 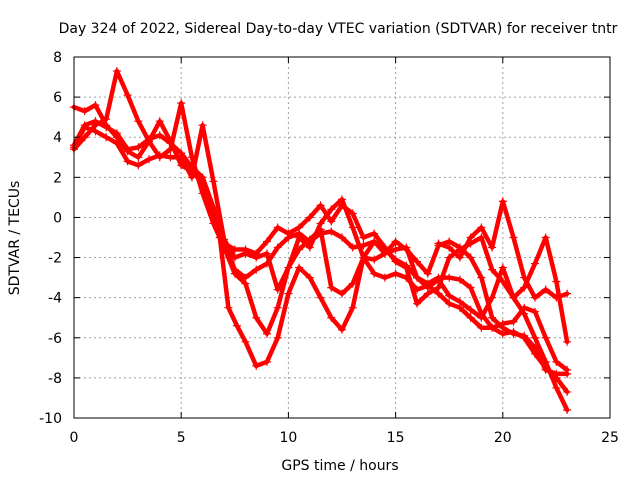 What do you see at coordinates (57, 218) in the screenshot?
I see `y-tick-label: 0` at bounding box center [57, 218].